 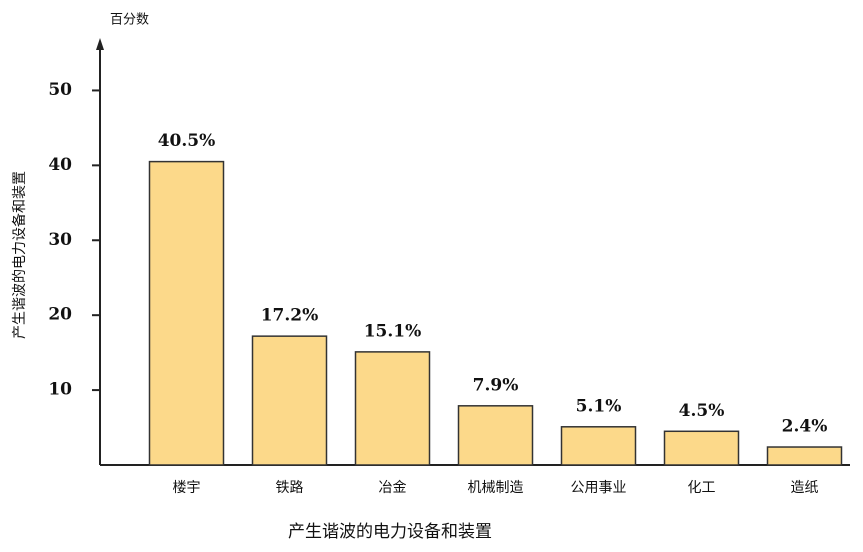 I want to click on x-tick-label: 化工, so click(x=702, y=488).